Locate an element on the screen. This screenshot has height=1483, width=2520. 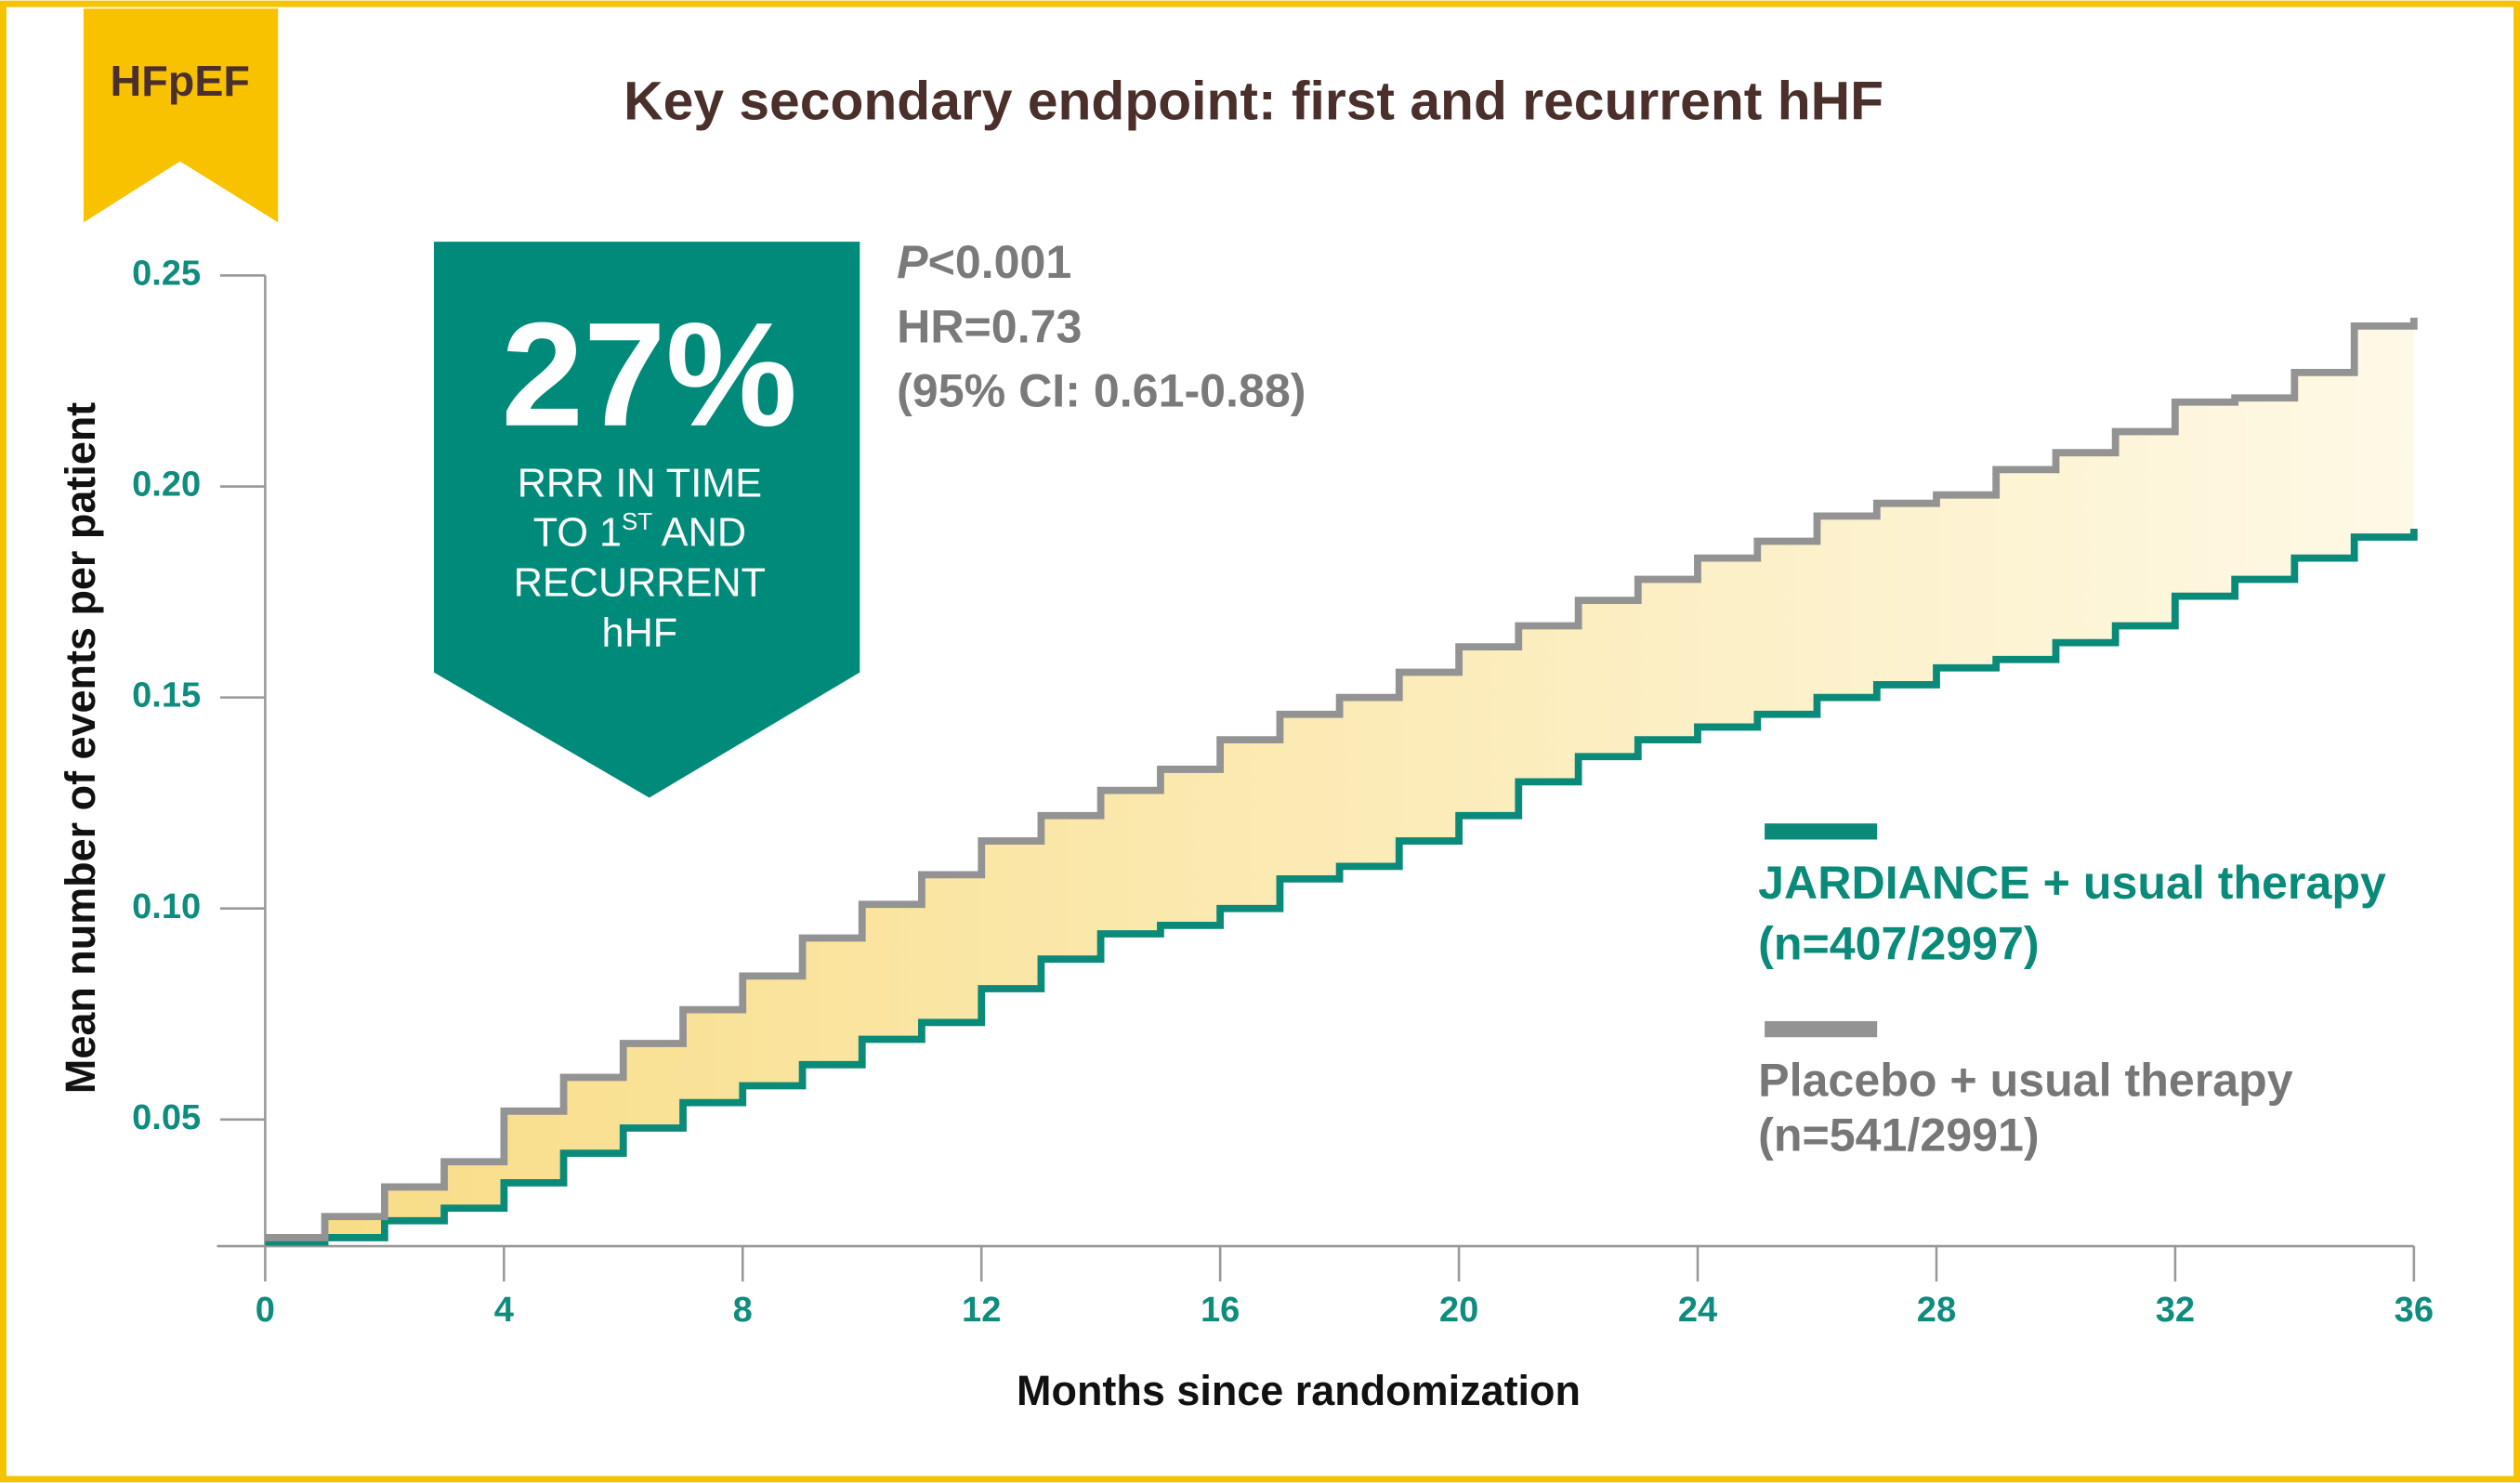
callout-line: RRR IN TIME is located at coordinates (640, 483).